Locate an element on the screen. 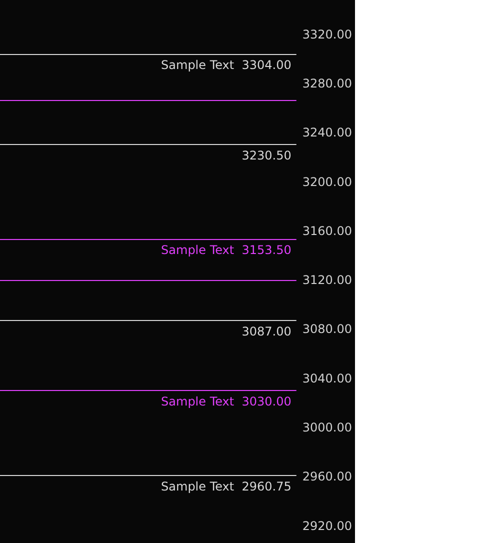 The height and width of the screenshot is (543, 502). ref-line-label: 3087.00 is located at coordinates (267, 331).